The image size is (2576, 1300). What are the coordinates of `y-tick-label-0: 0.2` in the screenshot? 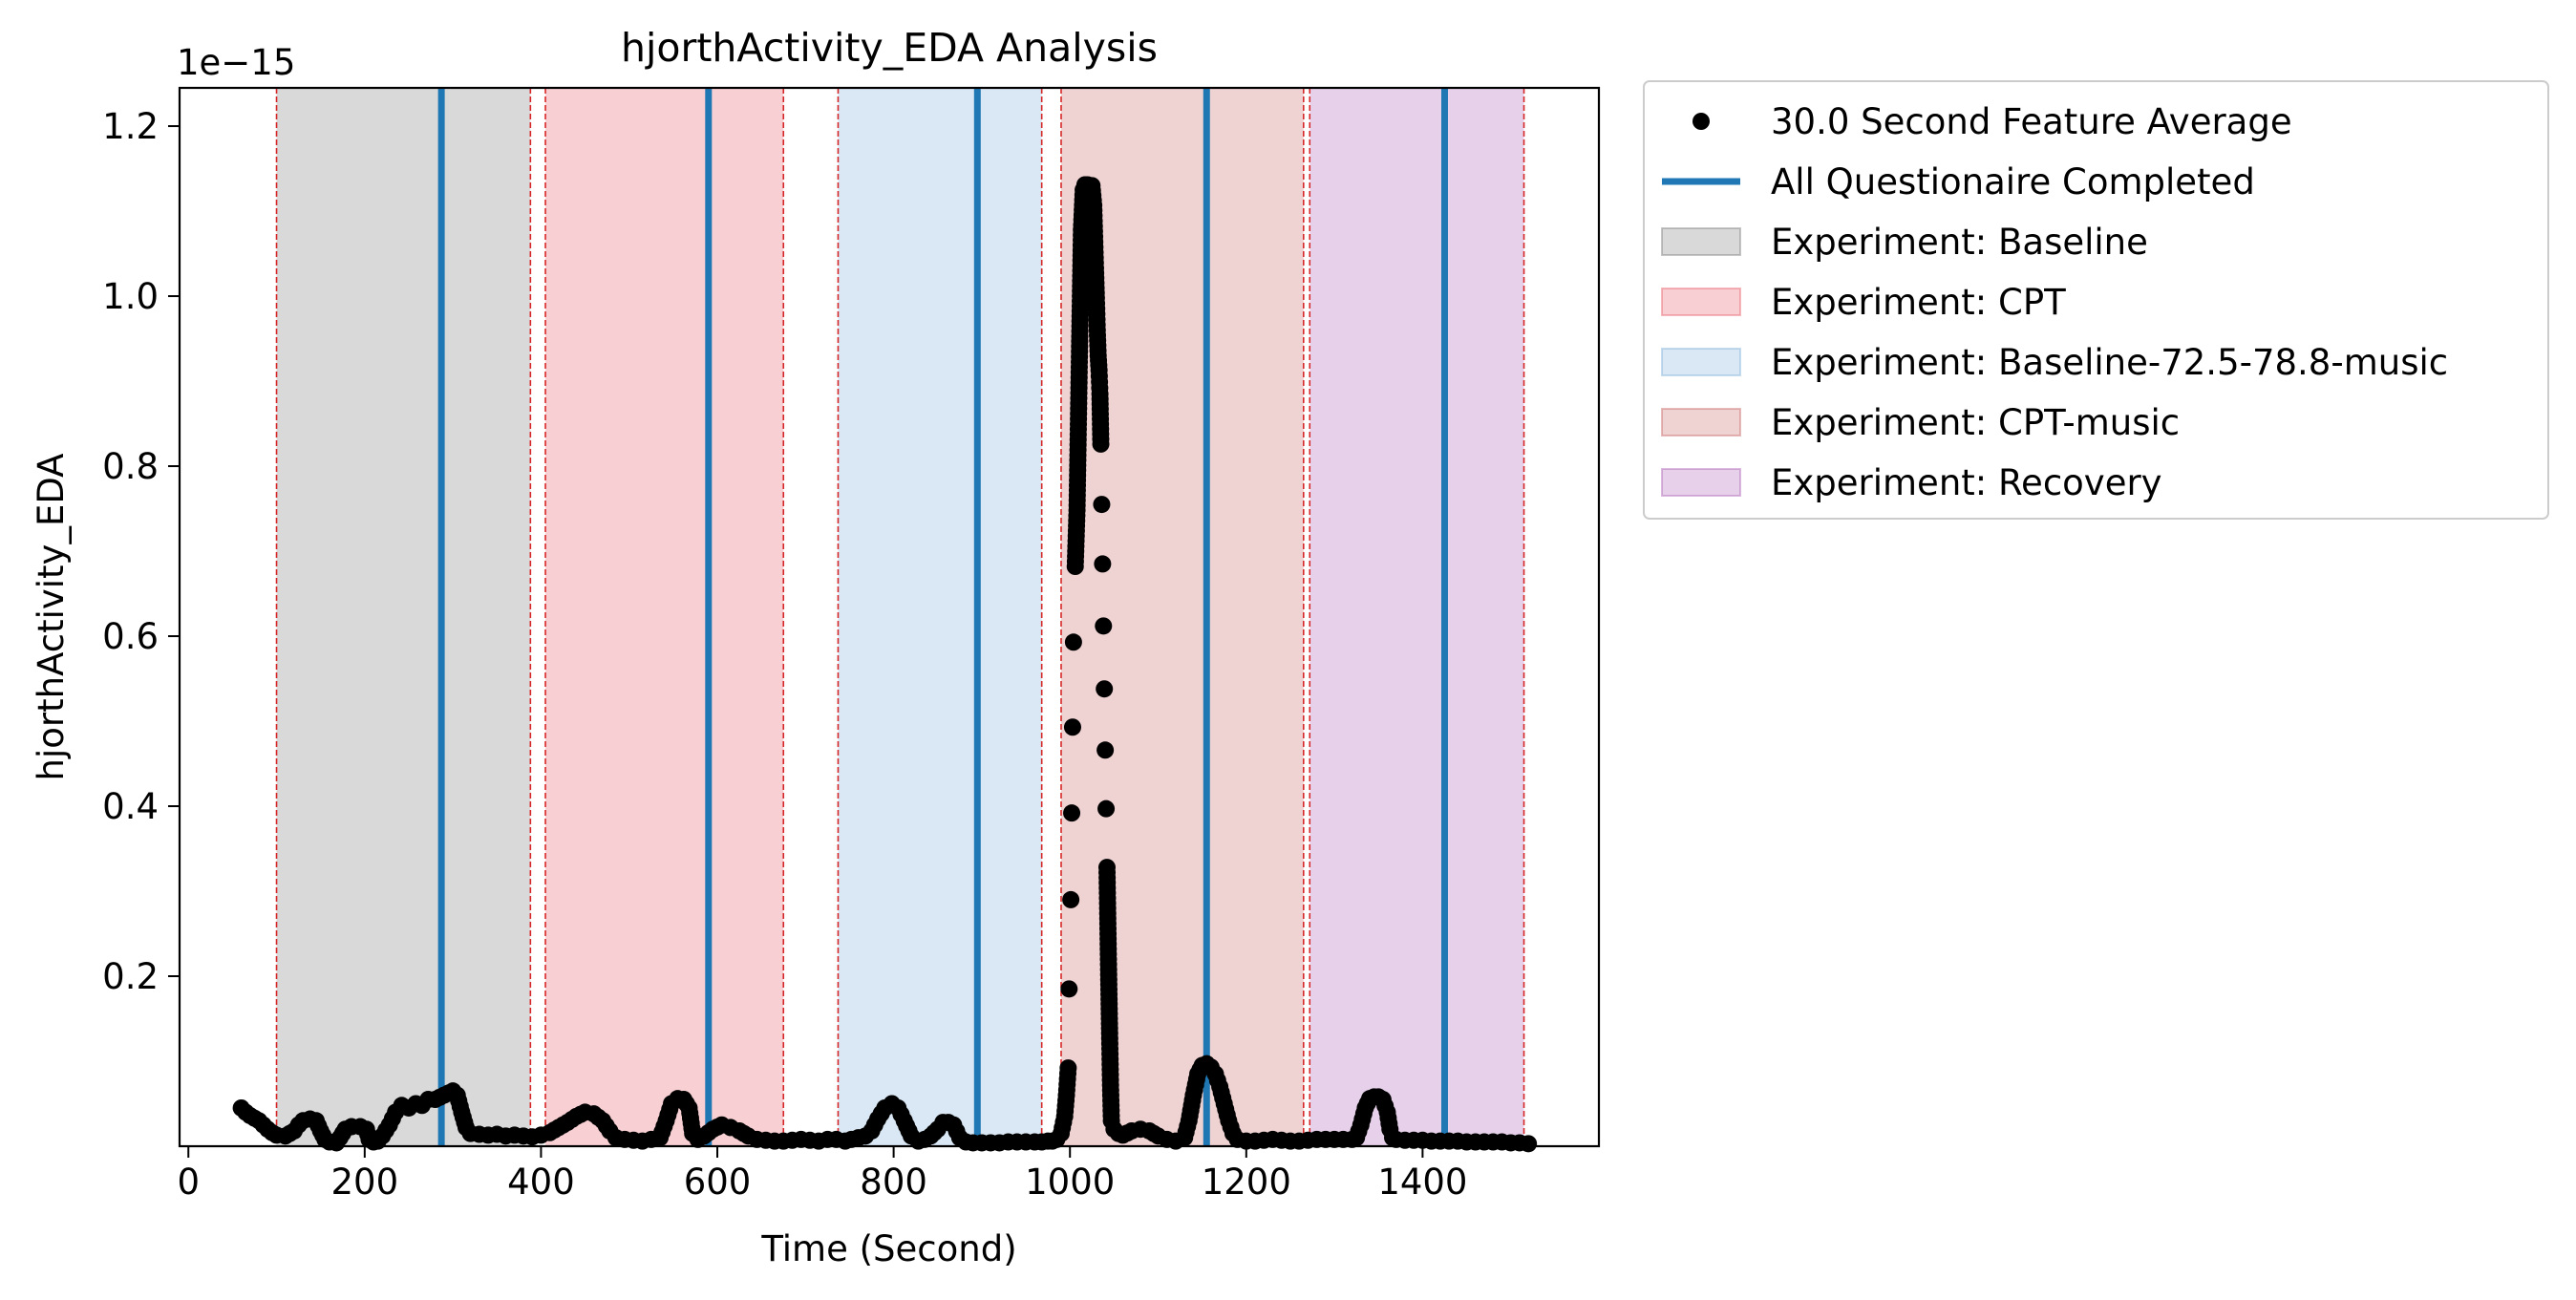 It's located at (130, 976).